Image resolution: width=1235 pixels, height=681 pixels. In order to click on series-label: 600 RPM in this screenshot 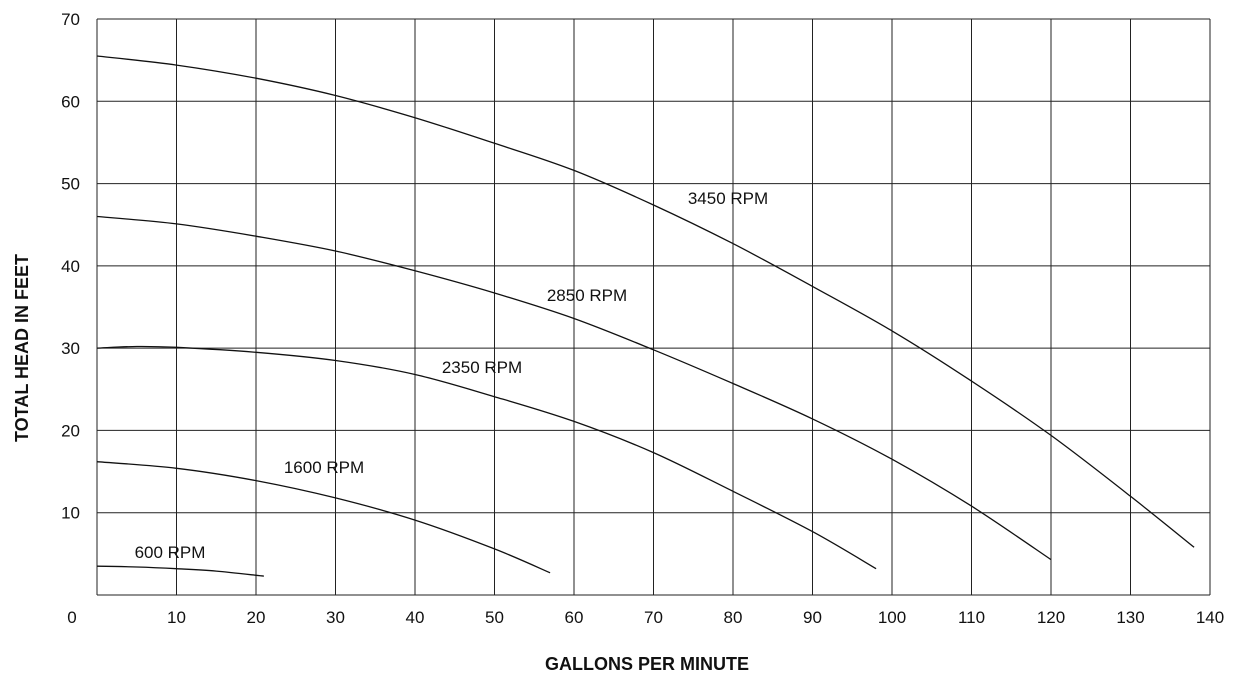, I will do `click(170, 552)`.